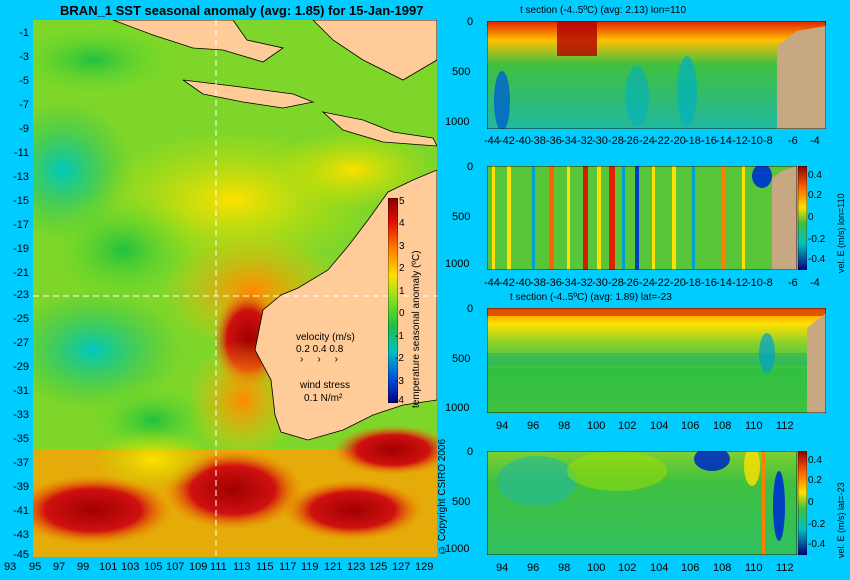  Describe the element at coordinates (656, 569) in the screenshot. I see `panel4-x-axis: 94 96 98 100 102 104 106 108 110 112` at that location.